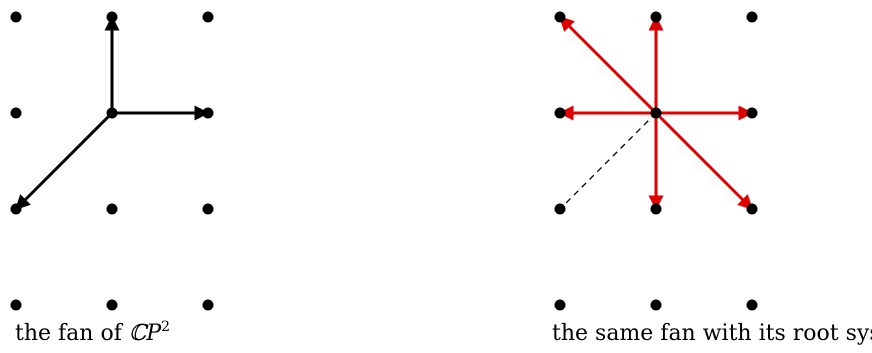 The image size is (872, 353). I want to click on left-caption: the fan of ℂP2, so click(92, 332).